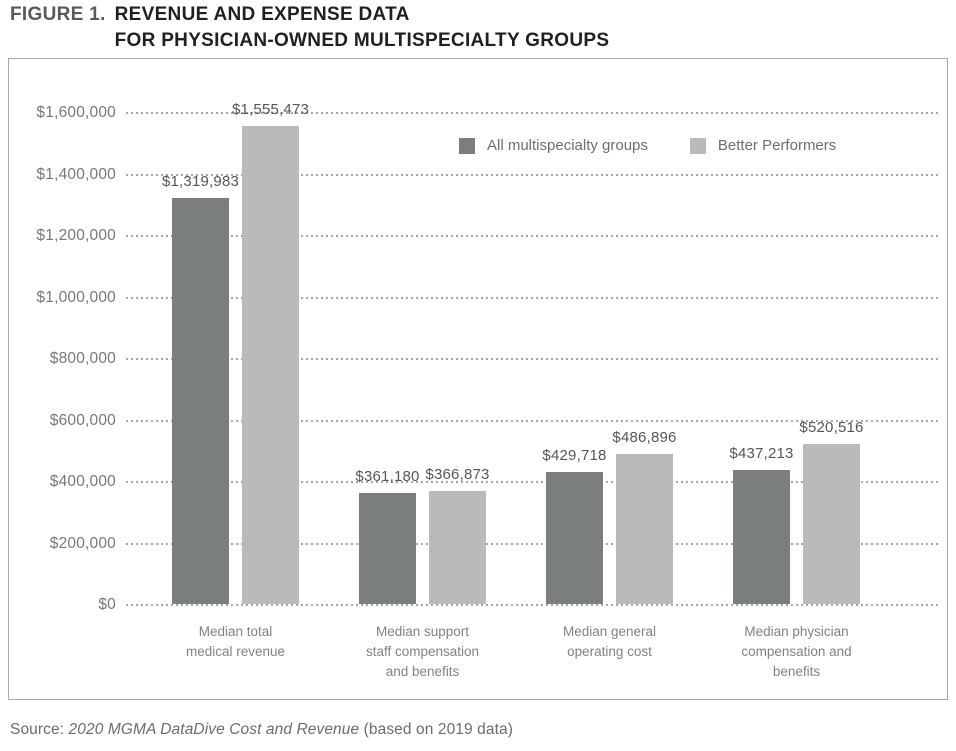 The image size is (956, 751). Describe the element at coordinates (214, 729) in the screenshot. I see `source-citation: 2020 MGMA DataDive Cost and Revenue` at that location.